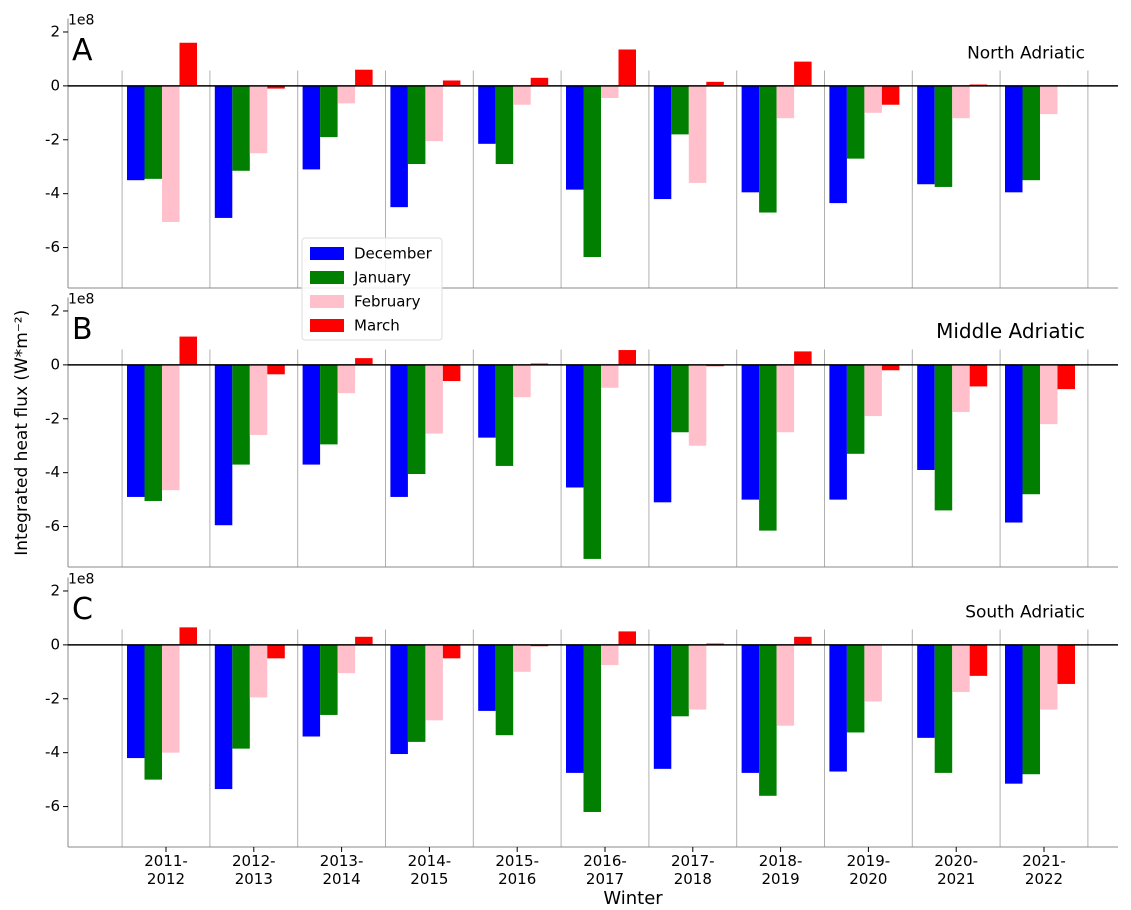  What do you see at coordinates (387, 302) in the screenshot?
I see `legend-label: February` at bounding box center [387, 302].